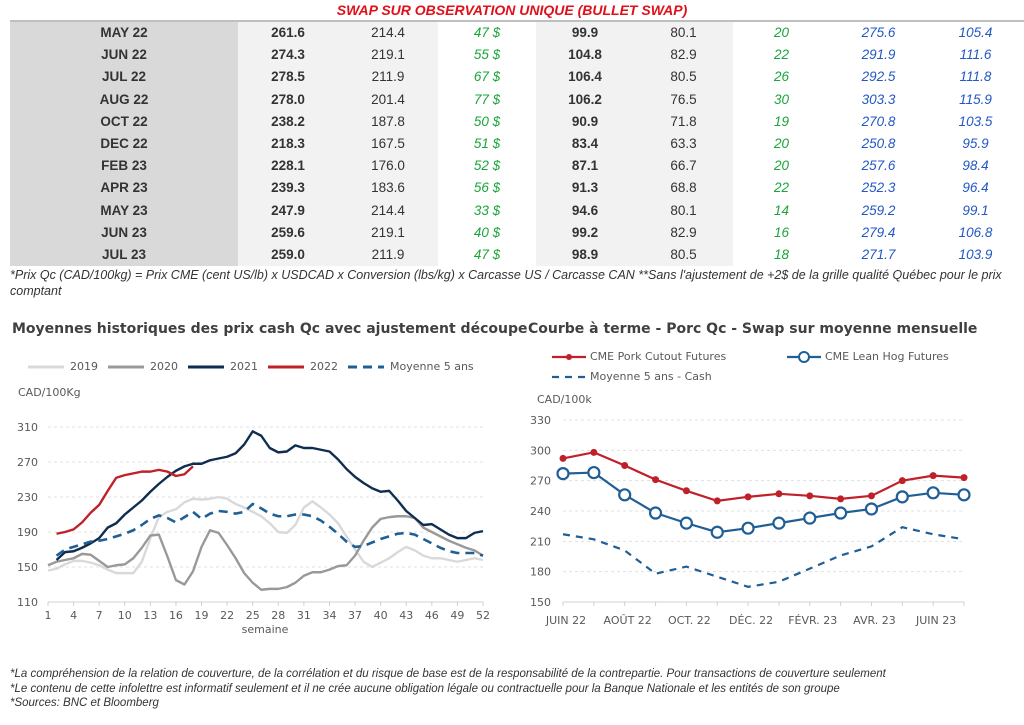  Describe the element at coordinates (487, 166) in the screenshot. I see `table-cell: 52 $` at that location.